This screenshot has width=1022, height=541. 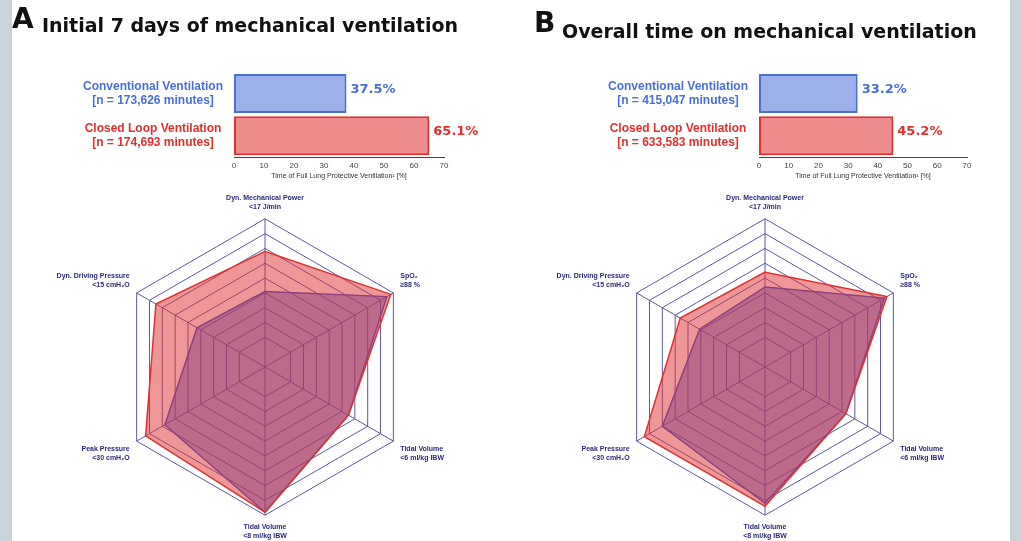 I want to click on chart-title: Overall time on mechanical ventilation, so click(x=769, y=31).